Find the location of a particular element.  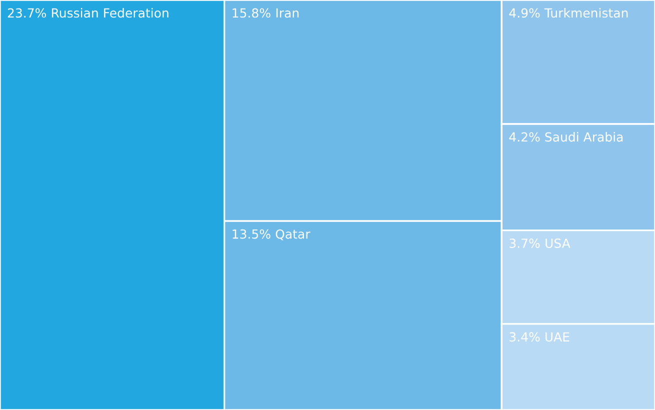

category-label: Saudi Arabia is located at coordinates (584, 137).